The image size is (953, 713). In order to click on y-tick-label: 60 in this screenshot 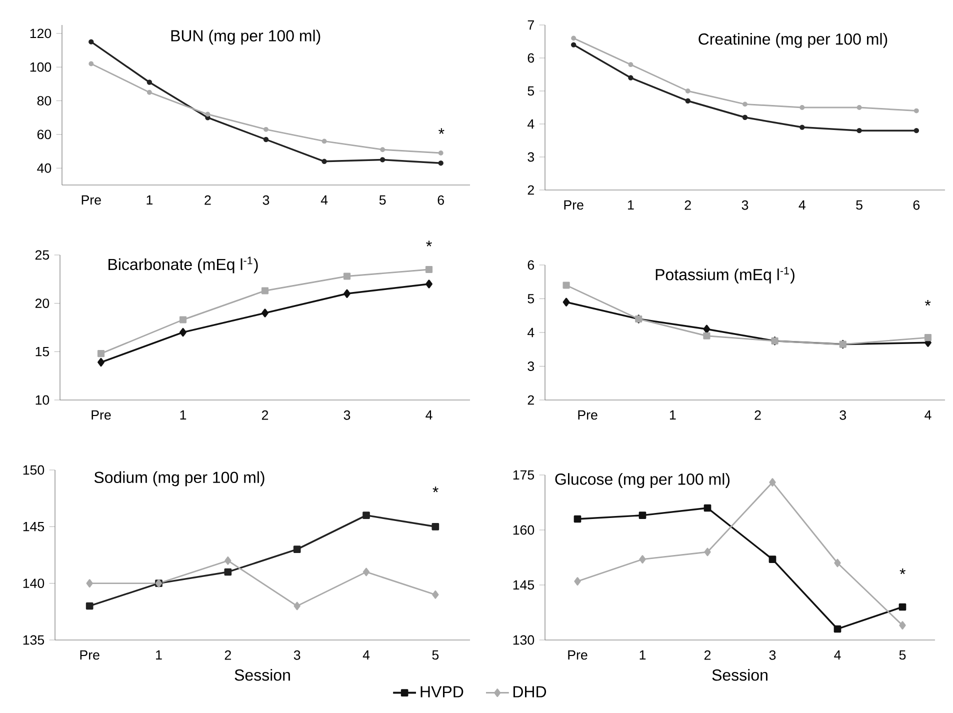, I will do `click(44, 135)`.